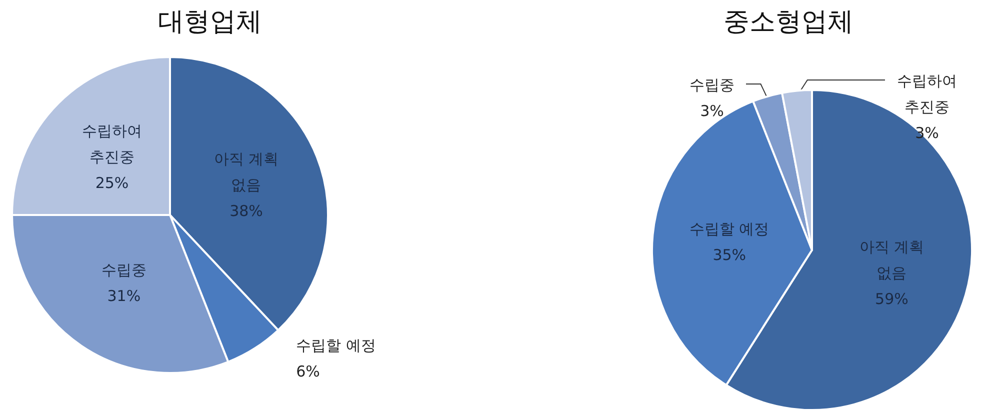 The height and width of the screenshot is (412, 997). Describe the element at coordinates (210, 22) in the screenshot. I see `chart-title: 대형업체` at that location.